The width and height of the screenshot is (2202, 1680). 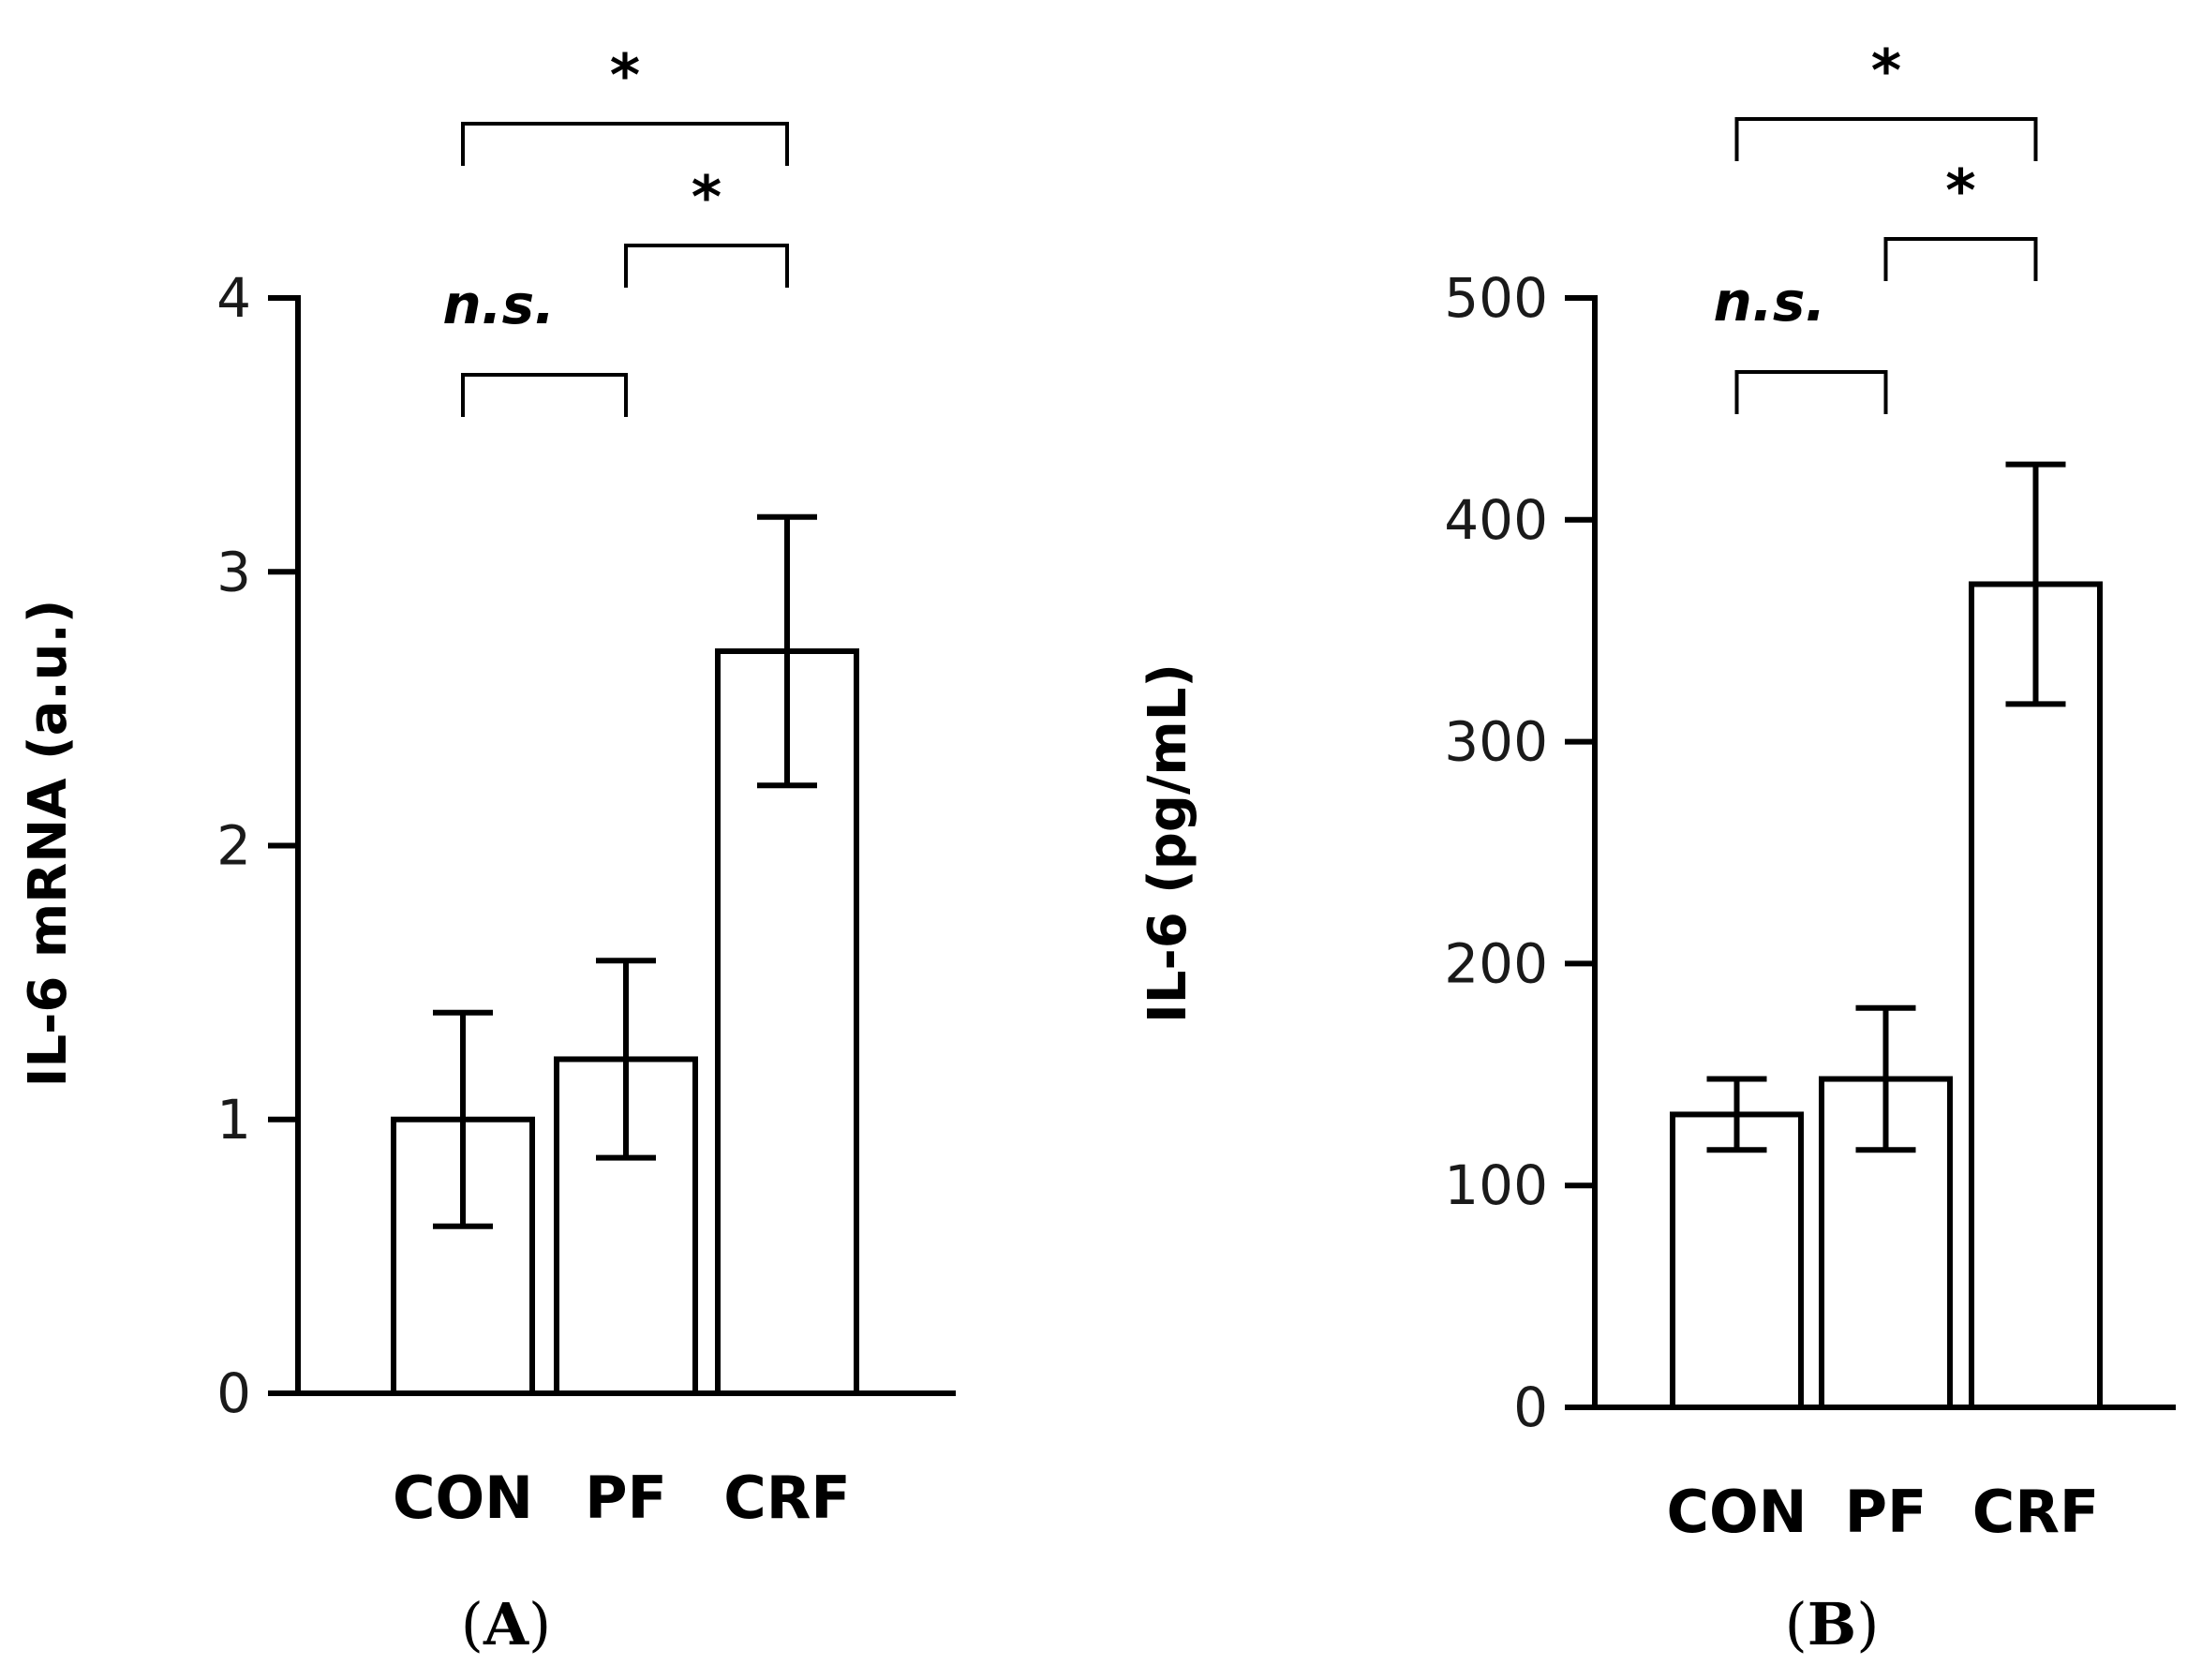 What do you see at coordinates (1496, 1185) in the screenshot?
I see `y-tick-label: 100` at bounding box center [1496, 1185].